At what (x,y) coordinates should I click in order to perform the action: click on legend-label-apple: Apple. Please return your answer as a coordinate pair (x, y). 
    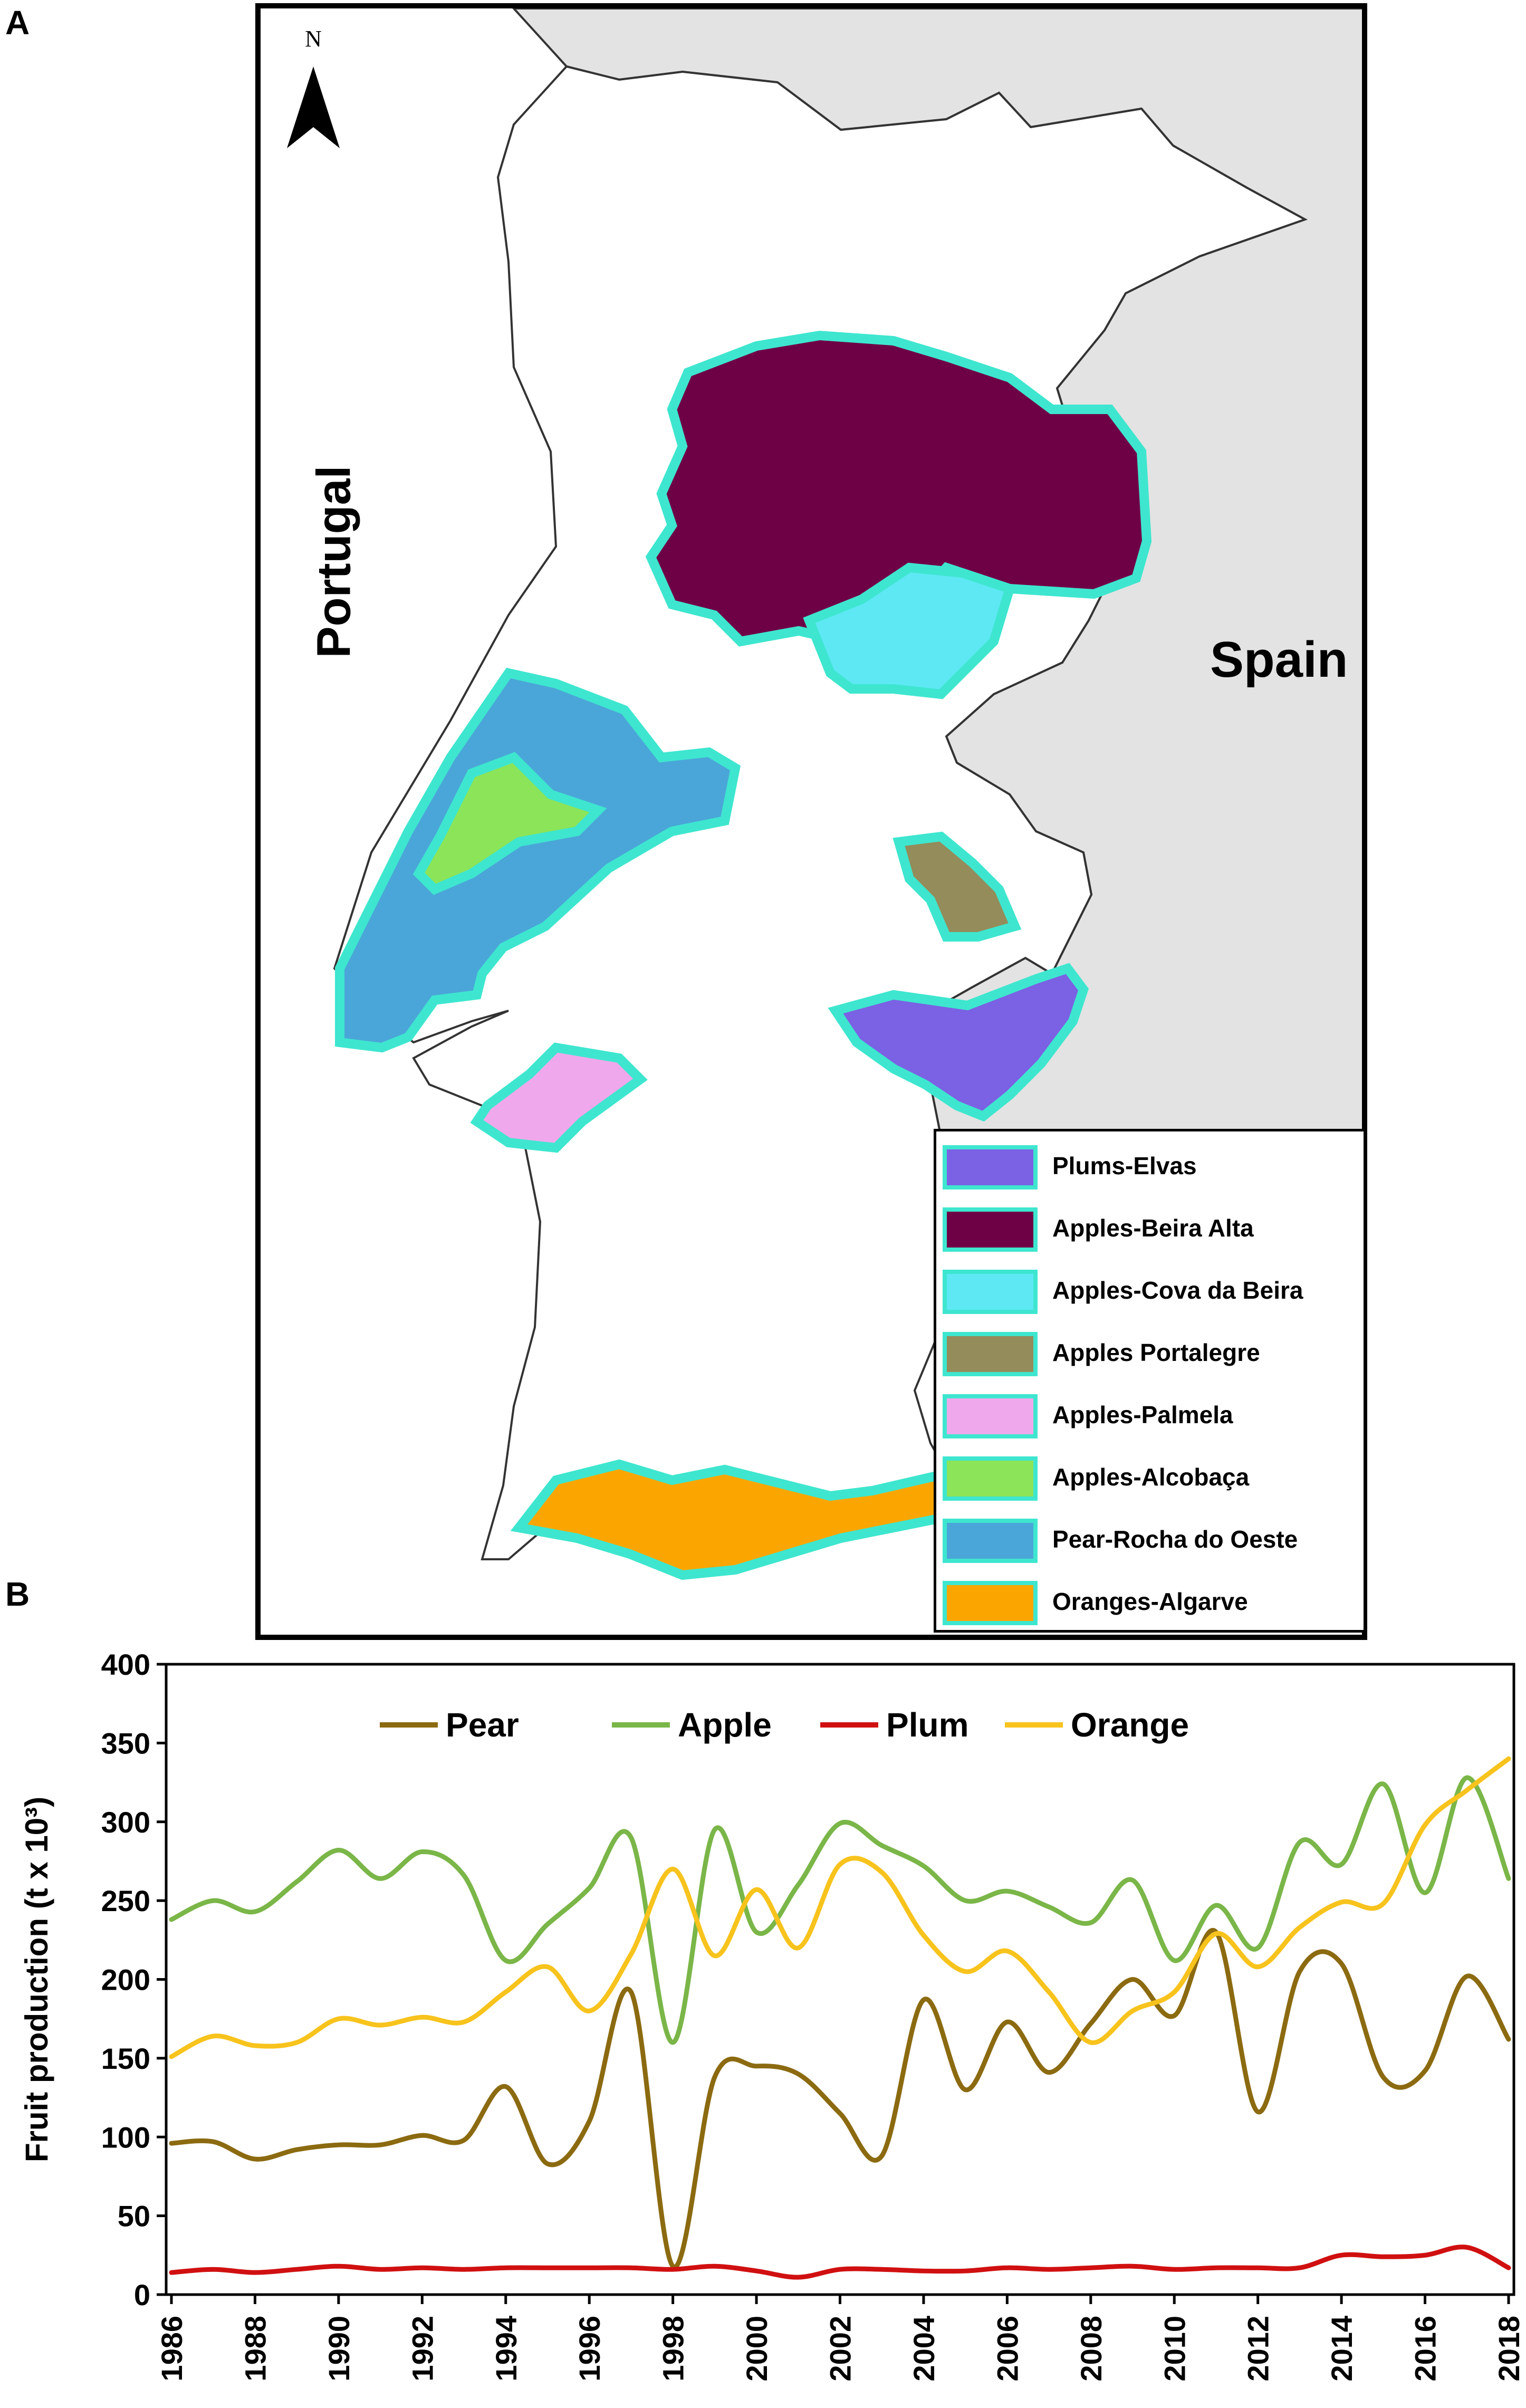
    Looking at the image, I should click on (725, 1725).